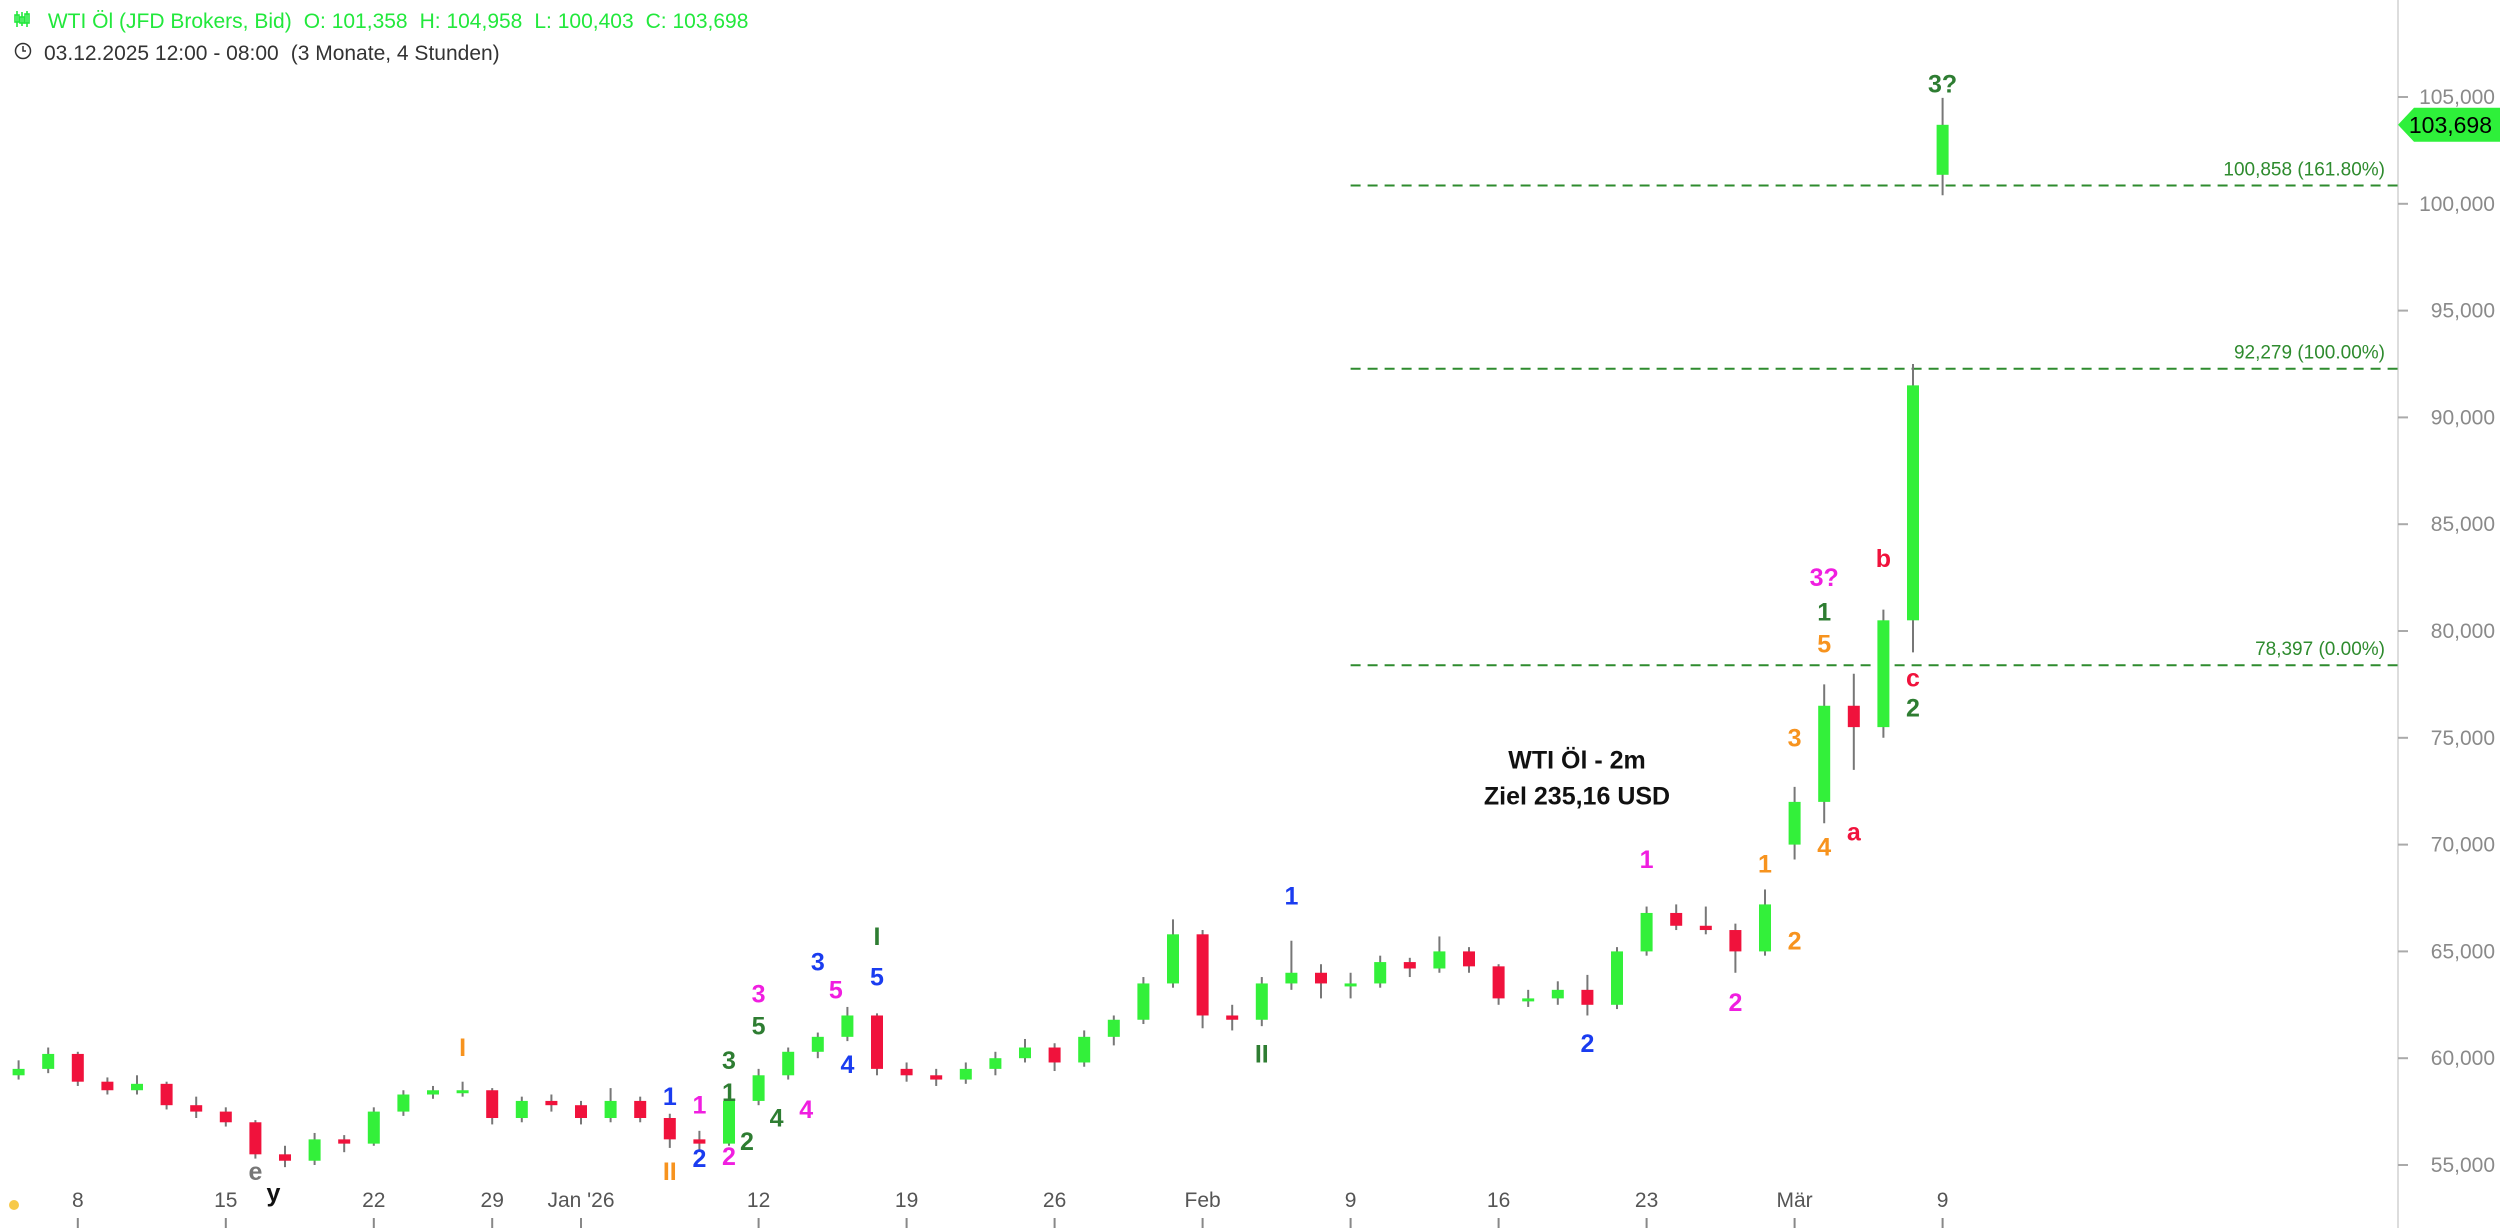  I want to click on y-tick-label: 105,000, so click(2457, 97).